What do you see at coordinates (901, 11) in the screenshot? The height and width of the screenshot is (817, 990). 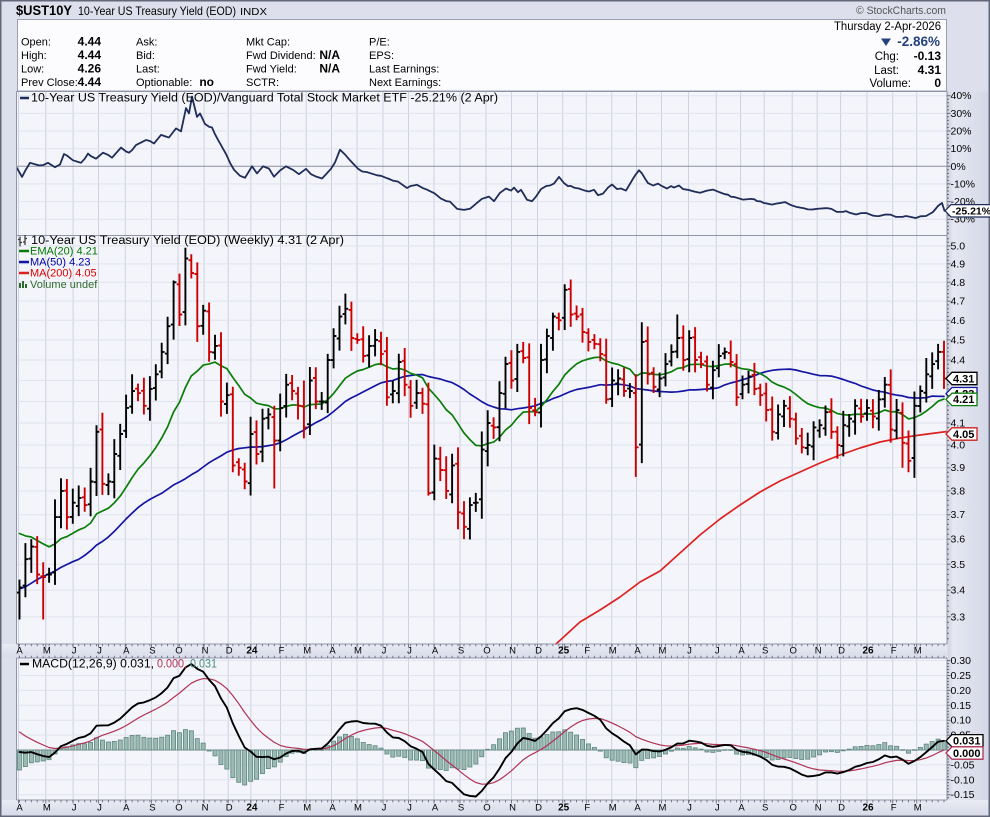 I see `svg-text: © StockCharts.com` at bounding box center [901, 11].